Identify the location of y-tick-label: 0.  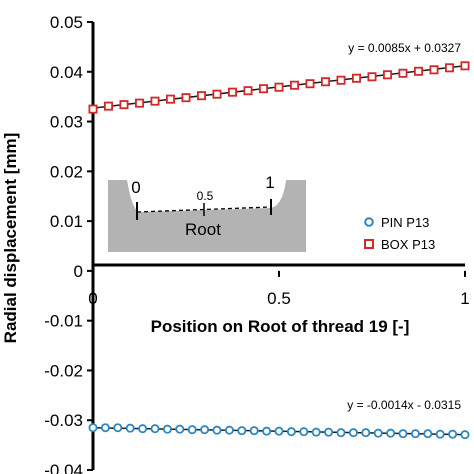
(78, 271).